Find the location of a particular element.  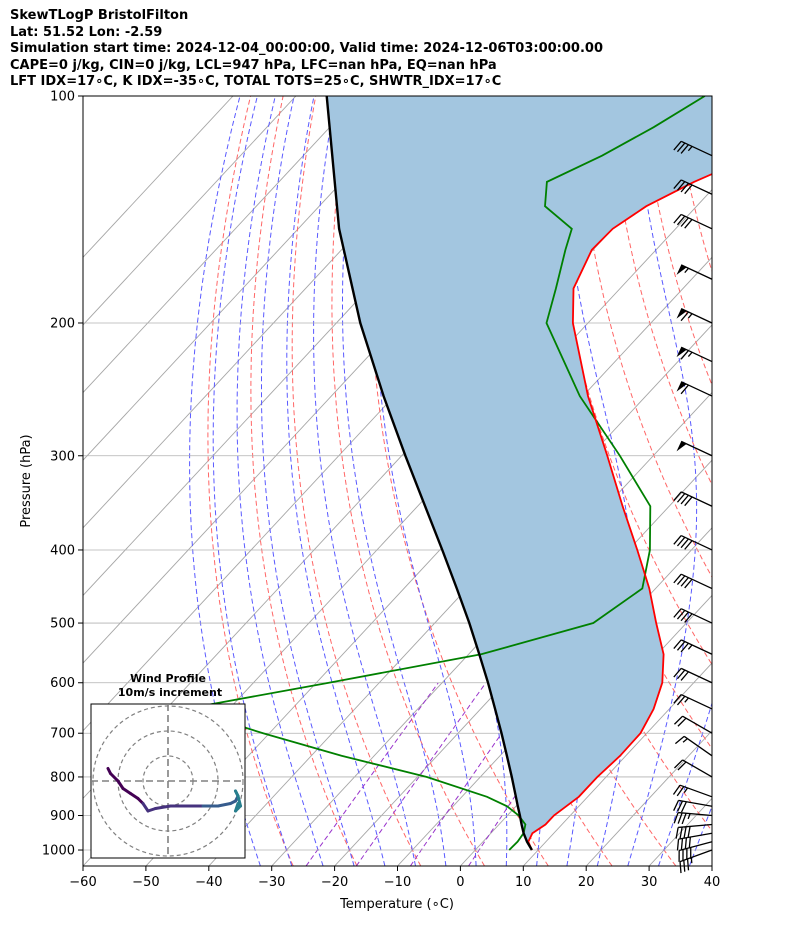

x-tick-label: −60 is located at coordinates (82, 882).